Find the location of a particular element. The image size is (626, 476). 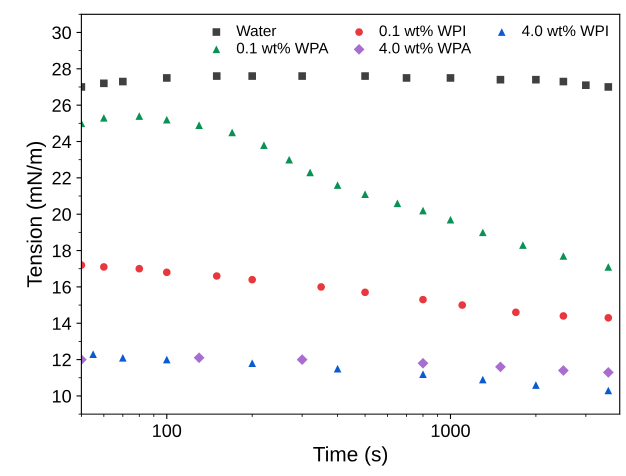

y-tick-label: 28 is located at coordinates (61, 69).